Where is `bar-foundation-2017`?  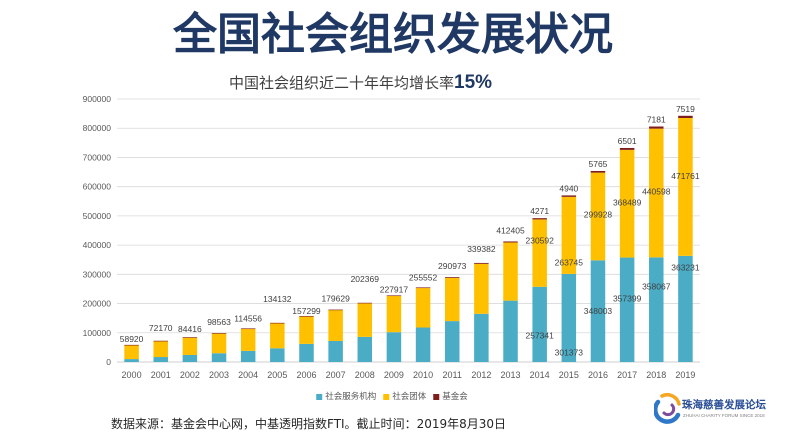
bar-foundation-2017 is located at coordinates (627, 148).